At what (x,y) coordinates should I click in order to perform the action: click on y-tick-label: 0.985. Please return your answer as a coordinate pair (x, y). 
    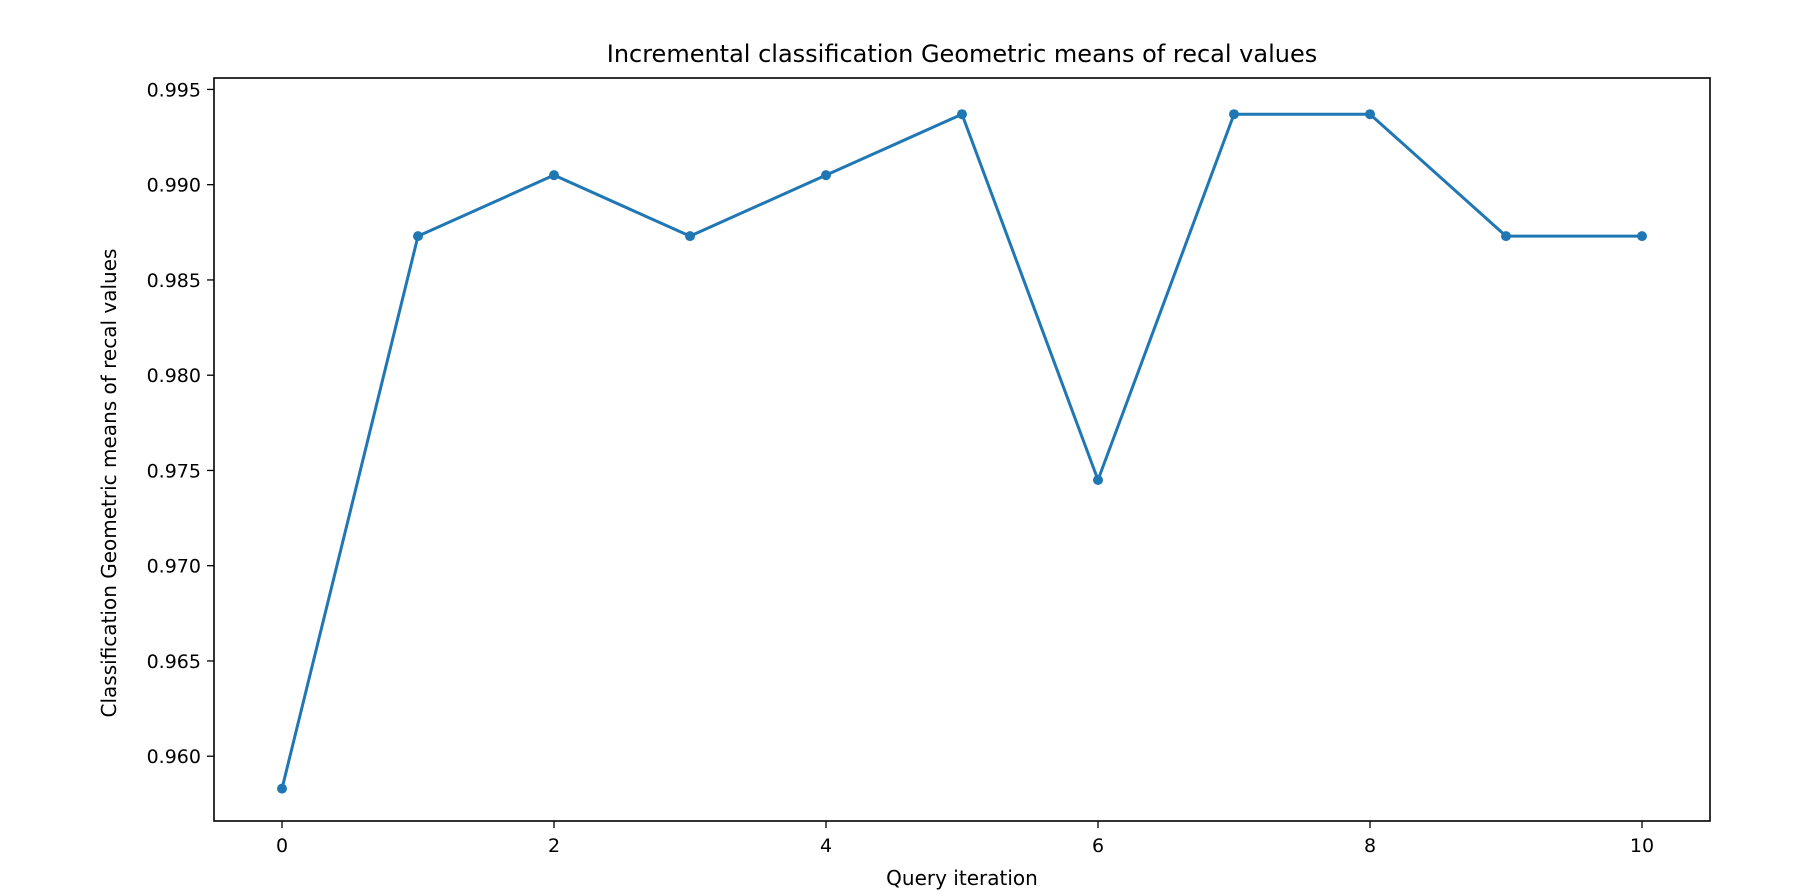
    Looking at the image, I should click on (174, 281).